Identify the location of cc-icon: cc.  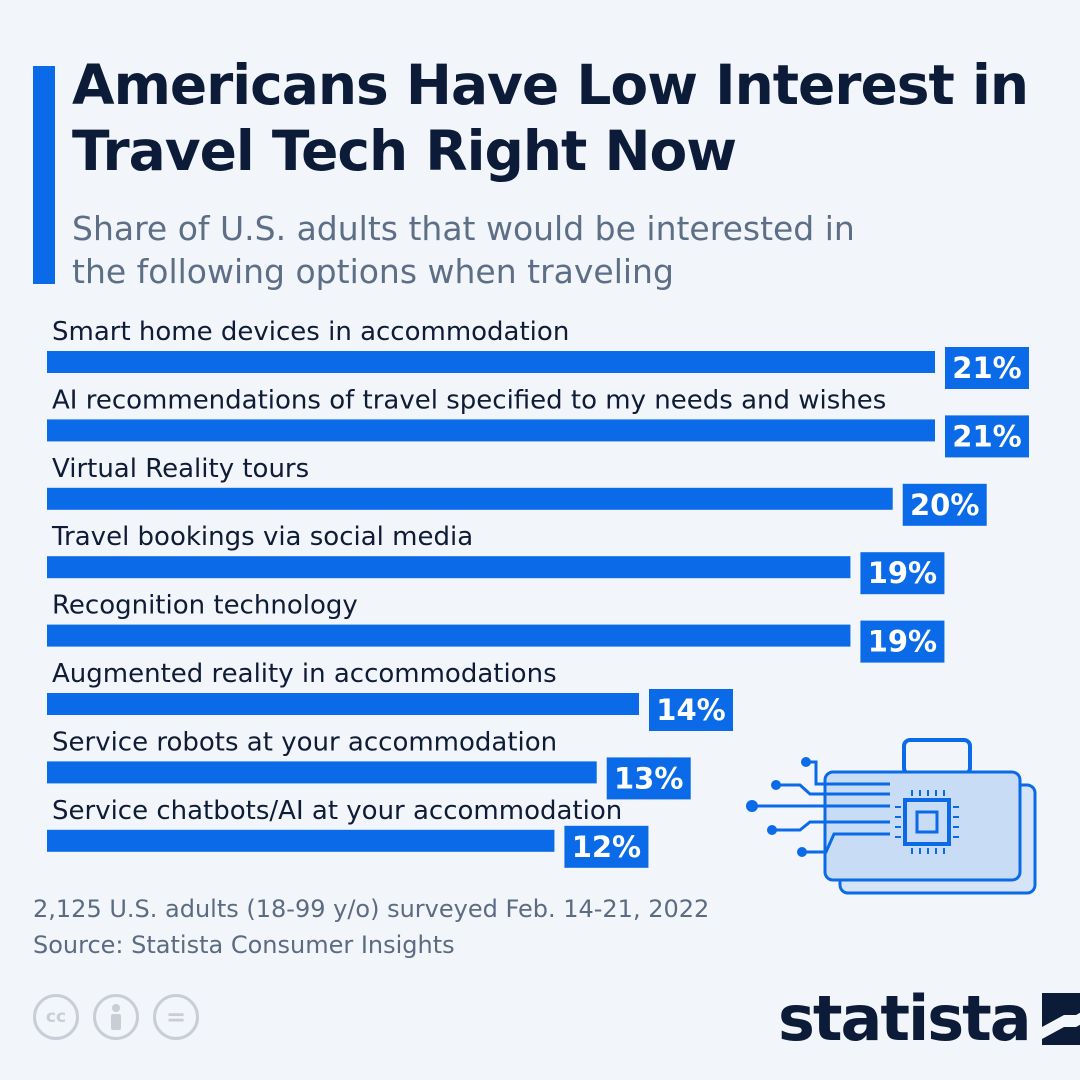
(56, 1017).